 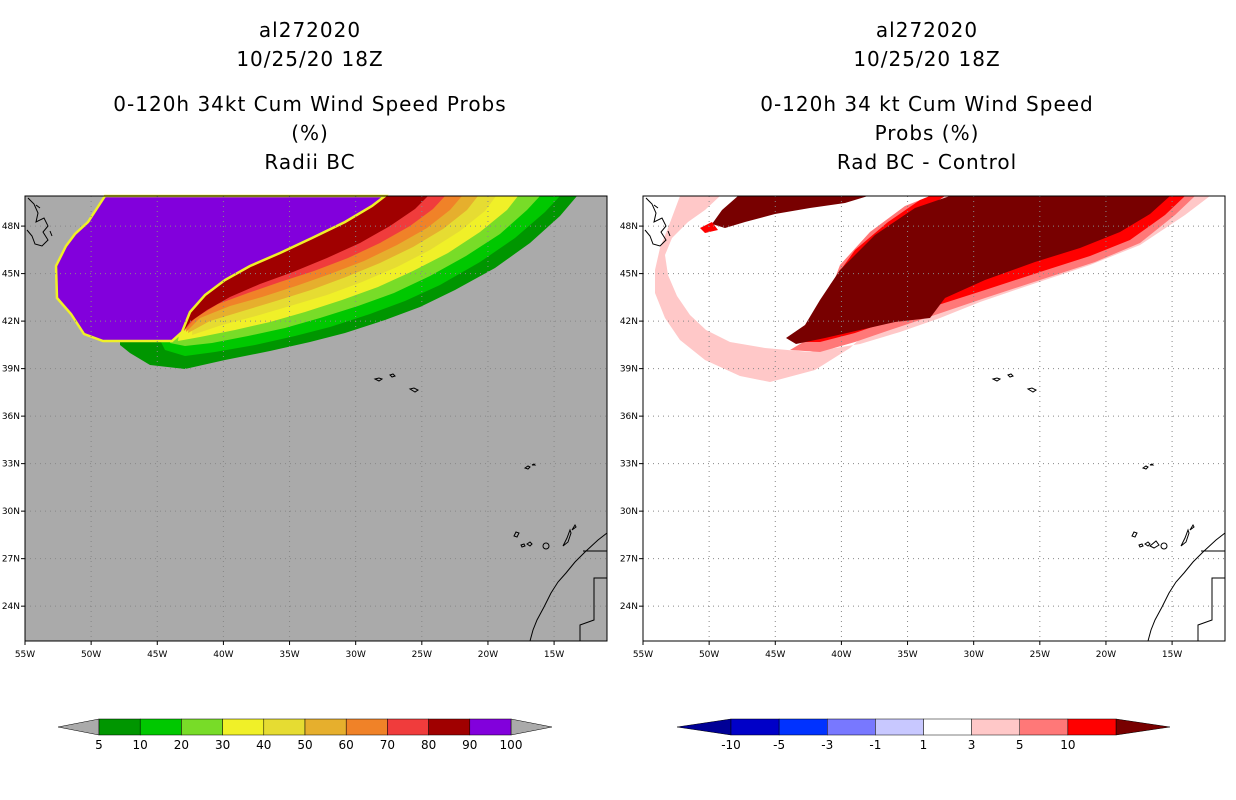 I want to click on colorbar-label: 100, so click(x=511, y=745).